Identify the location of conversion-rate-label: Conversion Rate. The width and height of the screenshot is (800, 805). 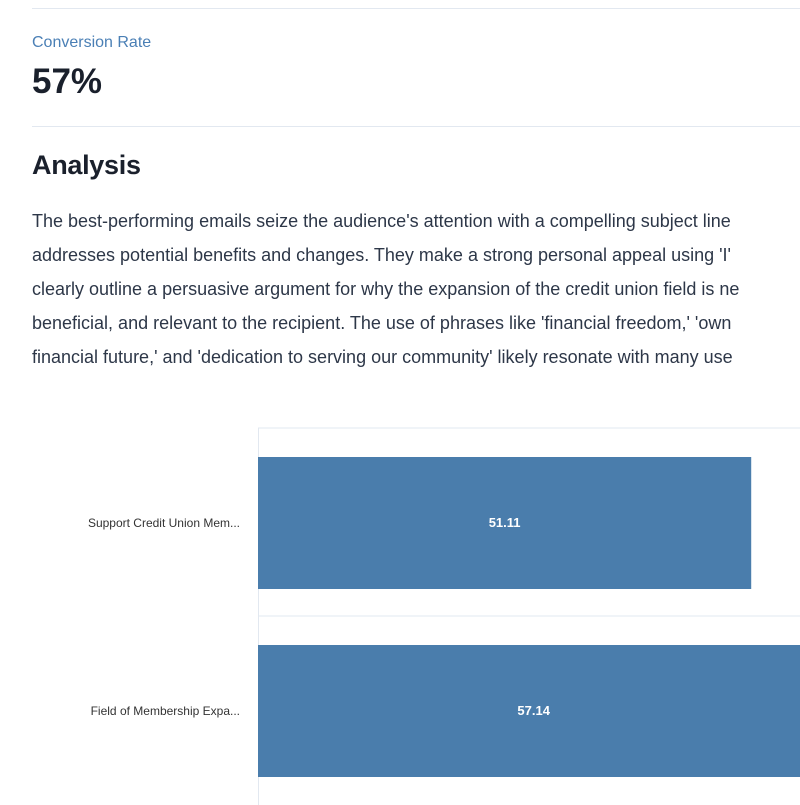
(92, 42).